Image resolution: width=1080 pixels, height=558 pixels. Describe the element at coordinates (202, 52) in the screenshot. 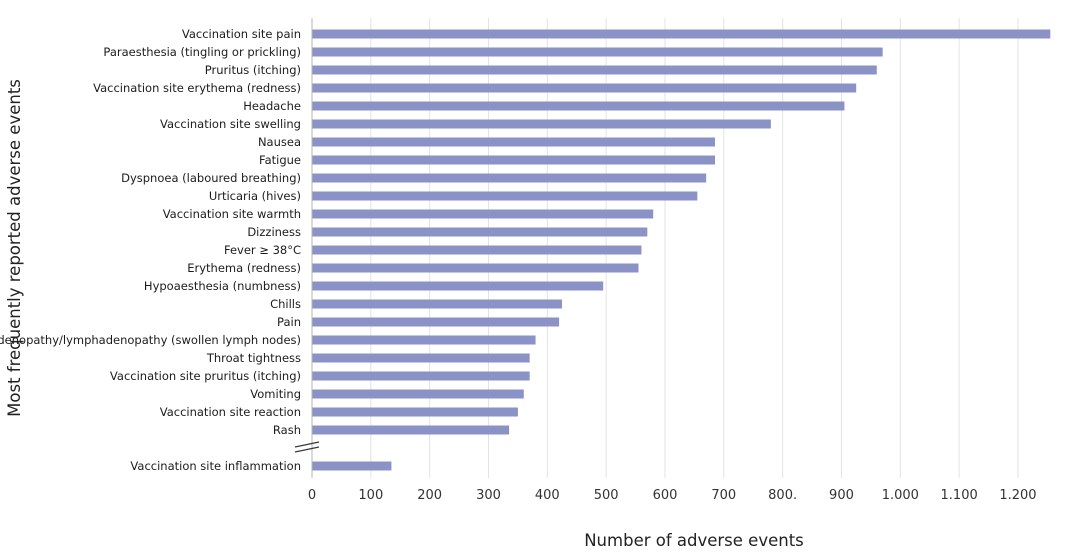

I see `category-label: Paraesthesia (tingling or prickling)` at that location.